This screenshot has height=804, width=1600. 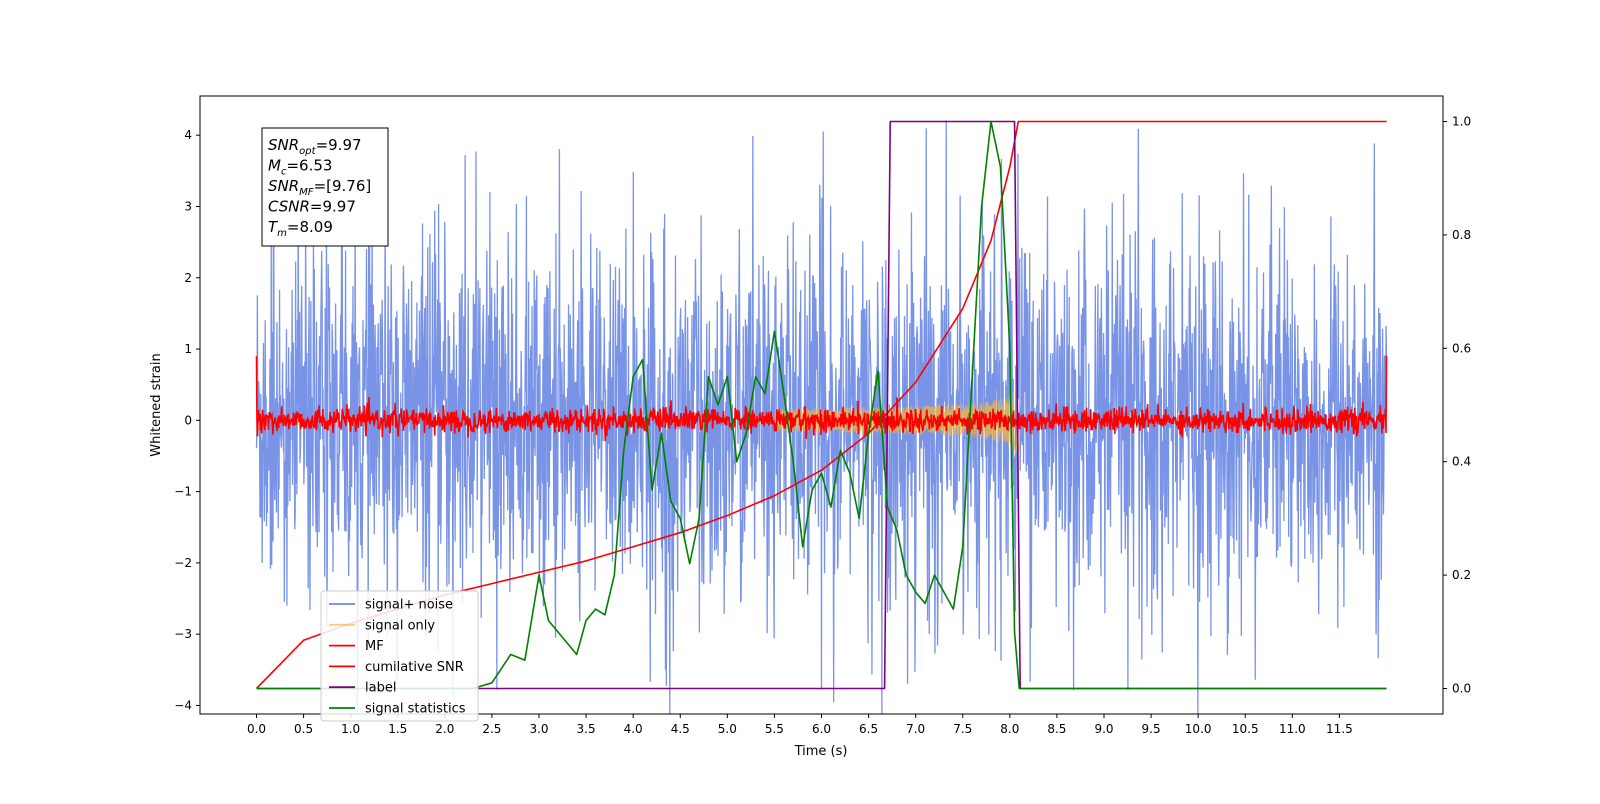 What do you see at coordinates (414, 667) in the screenshot?
I see `legend-label: cumilative SNR` at bounding box center [414, 667].